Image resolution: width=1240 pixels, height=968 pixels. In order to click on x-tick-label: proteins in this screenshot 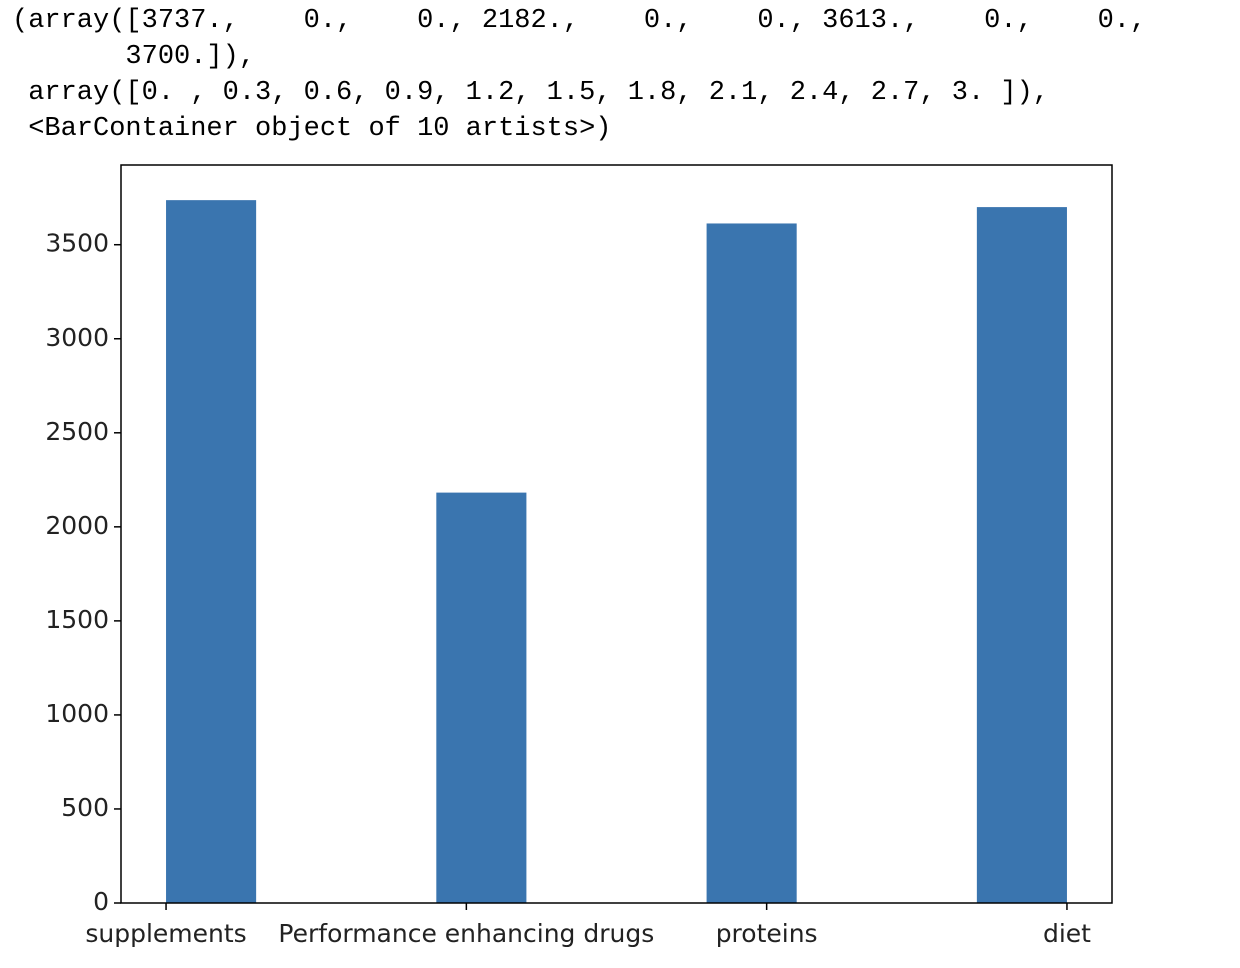, I will do `click(767, 933)`.